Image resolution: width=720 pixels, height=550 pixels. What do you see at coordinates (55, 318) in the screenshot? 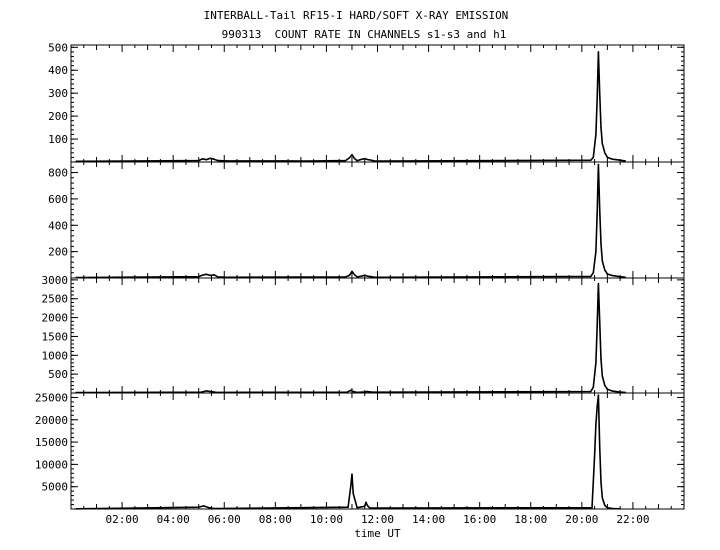
I see `panel-3-y-tick-label: 2000` at bounding box center [55, 318].